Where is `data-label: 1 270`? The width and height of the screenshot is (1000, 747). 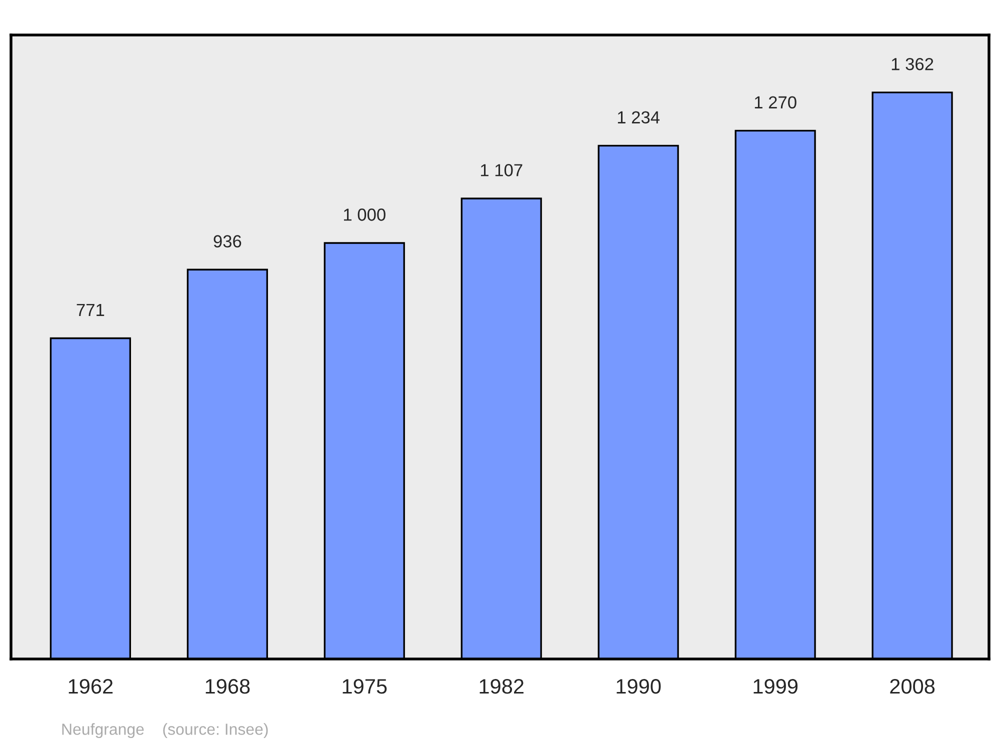 data-label: 1 270 is located at coordinates (775, 102).